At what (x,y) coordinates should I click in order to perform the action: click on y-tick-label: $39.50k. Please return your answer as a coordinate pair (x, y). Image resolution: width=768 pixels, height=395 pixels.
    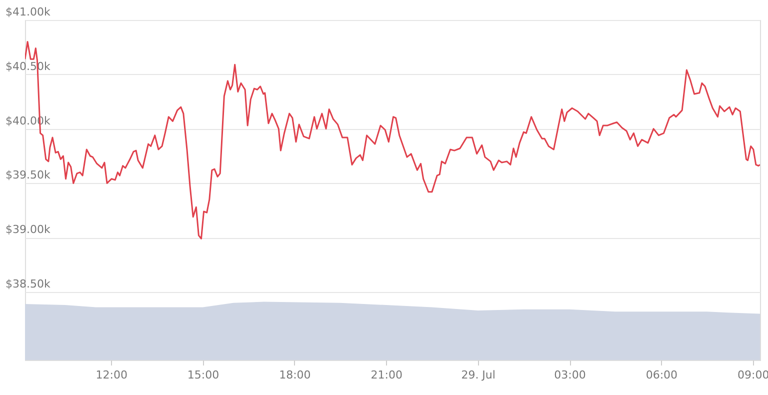
    Looking at the image, I should click on (28, 175).